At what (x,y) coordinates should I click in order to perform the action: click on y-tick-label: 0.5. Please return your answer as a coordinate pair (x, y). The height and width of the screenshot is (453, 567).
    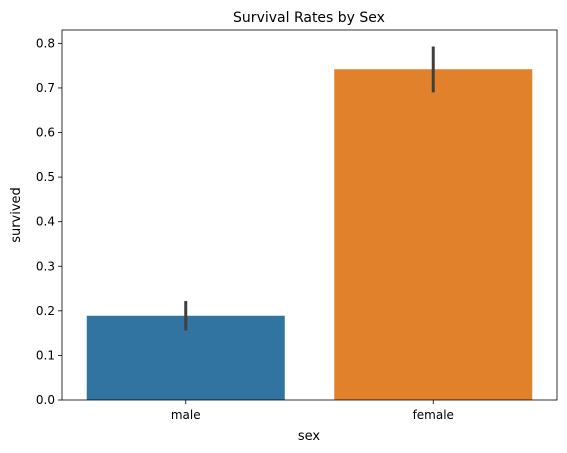
    Looking at the image, I should click on (45, 177).